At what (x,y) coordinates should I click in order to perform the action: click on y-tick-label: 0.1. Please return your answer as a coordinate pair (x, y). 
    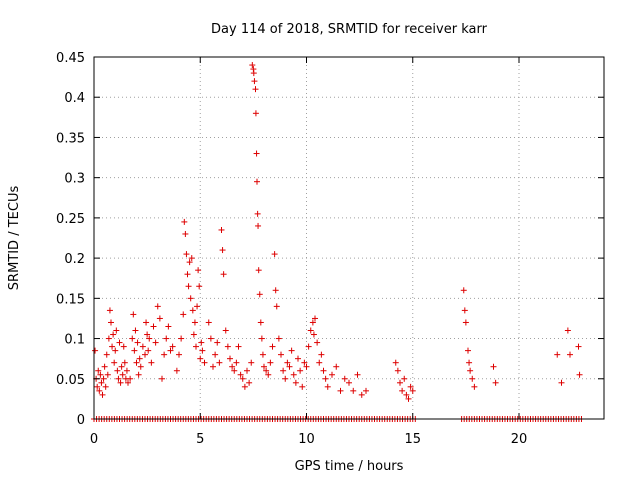
    Looking at the image, I should click on (74, 340).